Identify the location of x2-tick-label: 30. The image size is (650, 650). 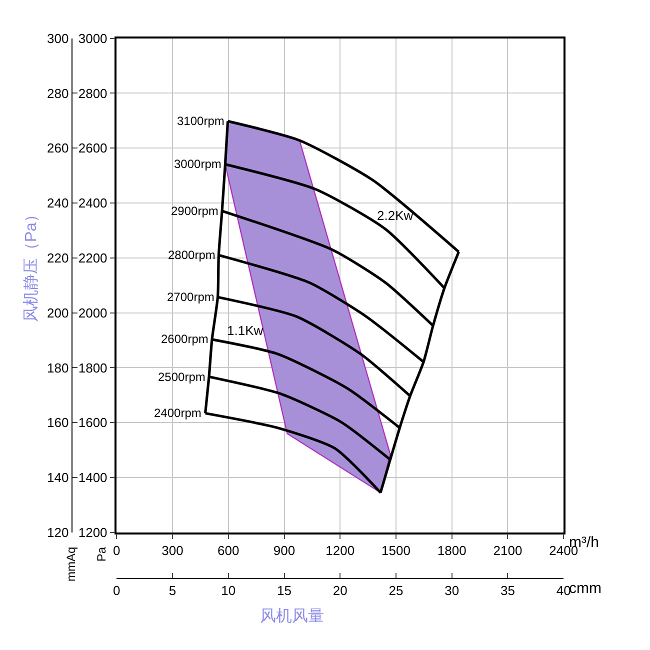
(452, 590).